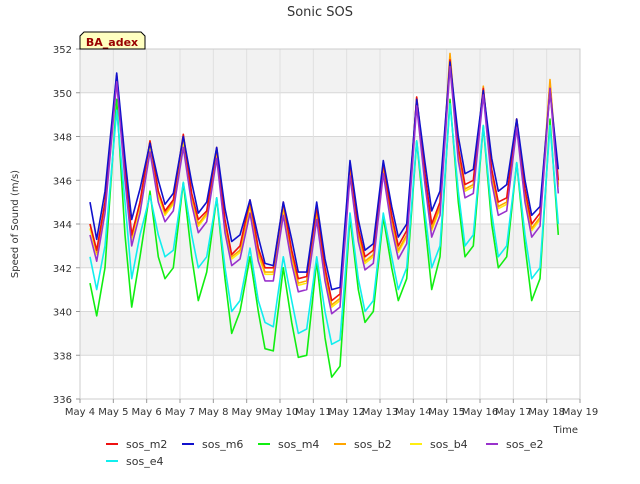 This screenshot has width=640, height=484. Describe the element at coordinates (146, 444) in the screenshot. I see `legend-label: sos_m2` at that location.